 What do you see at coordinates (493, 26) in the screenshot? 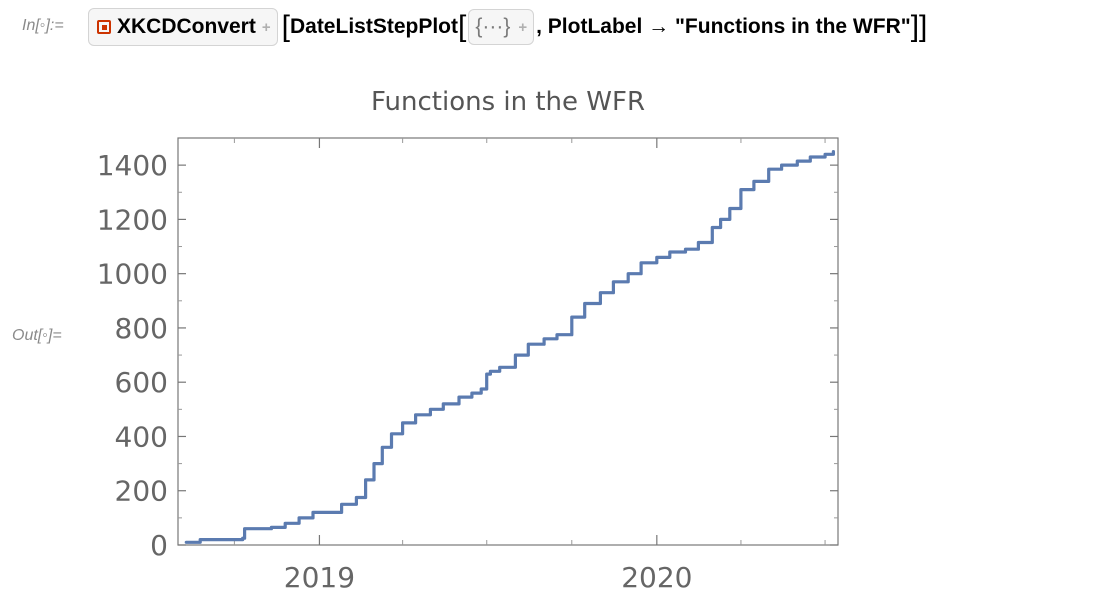
I see `elided-data-label: {···}` at bounding box center [493, 26].